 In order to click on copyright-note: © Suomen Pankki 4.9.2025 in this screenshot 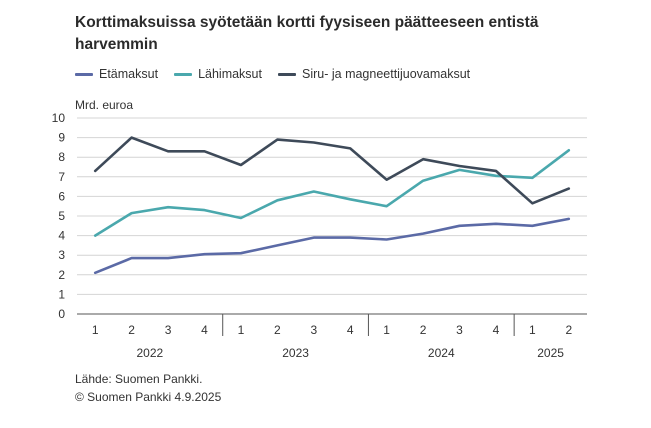, I will do `click(148, 397)`.